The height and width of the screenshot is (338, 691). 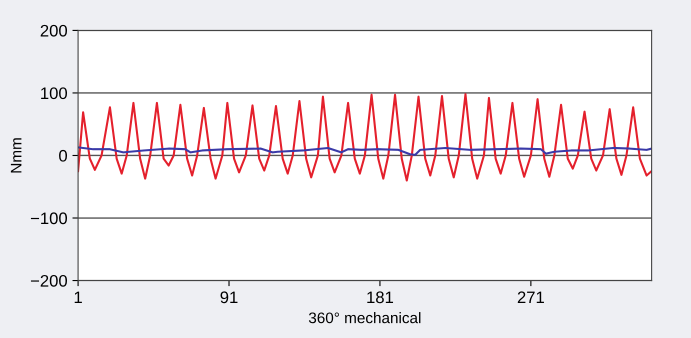 I want to click on y-tick-label: 200, so click(x=54, y=30).